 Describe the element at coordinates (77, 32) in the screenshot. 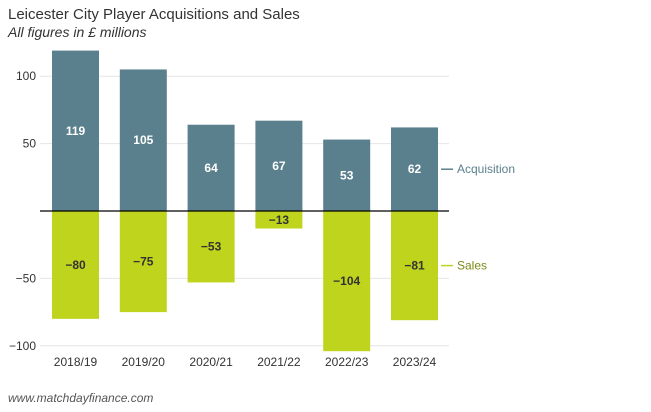

I see `chart-subtitle: All figures in £ millions` at that location.